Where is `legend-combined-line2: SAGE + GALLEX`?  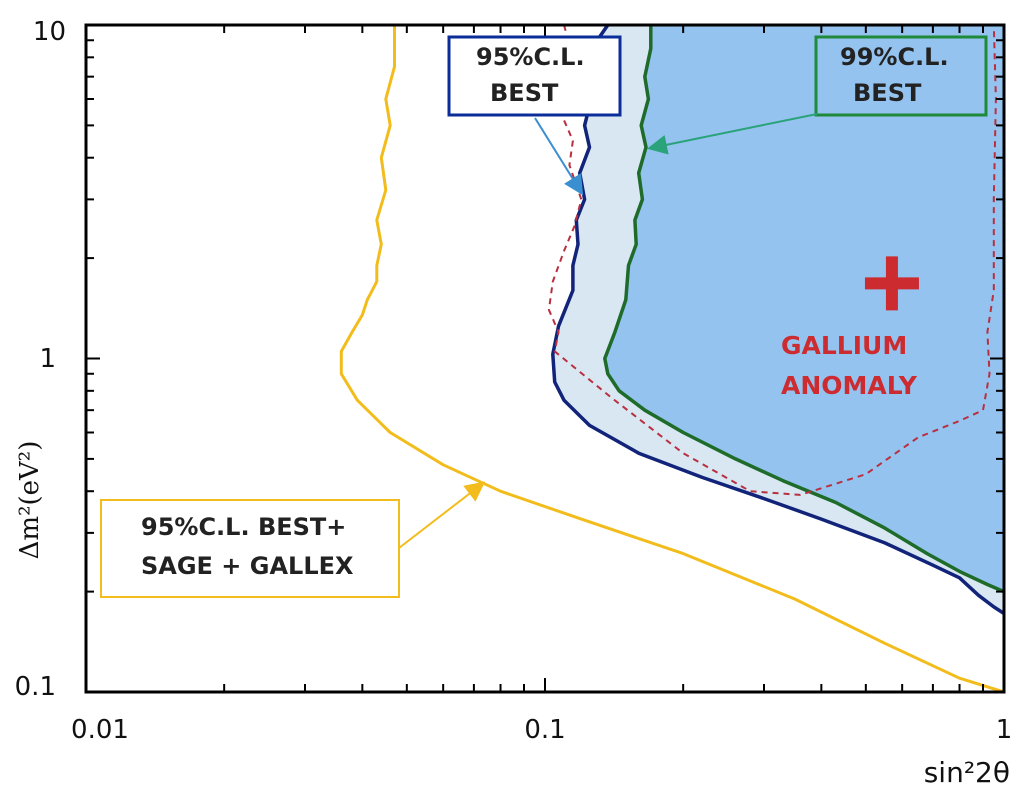
legend-combined-line2: SAGE + GALLEX is located at coordinates (247, 566).